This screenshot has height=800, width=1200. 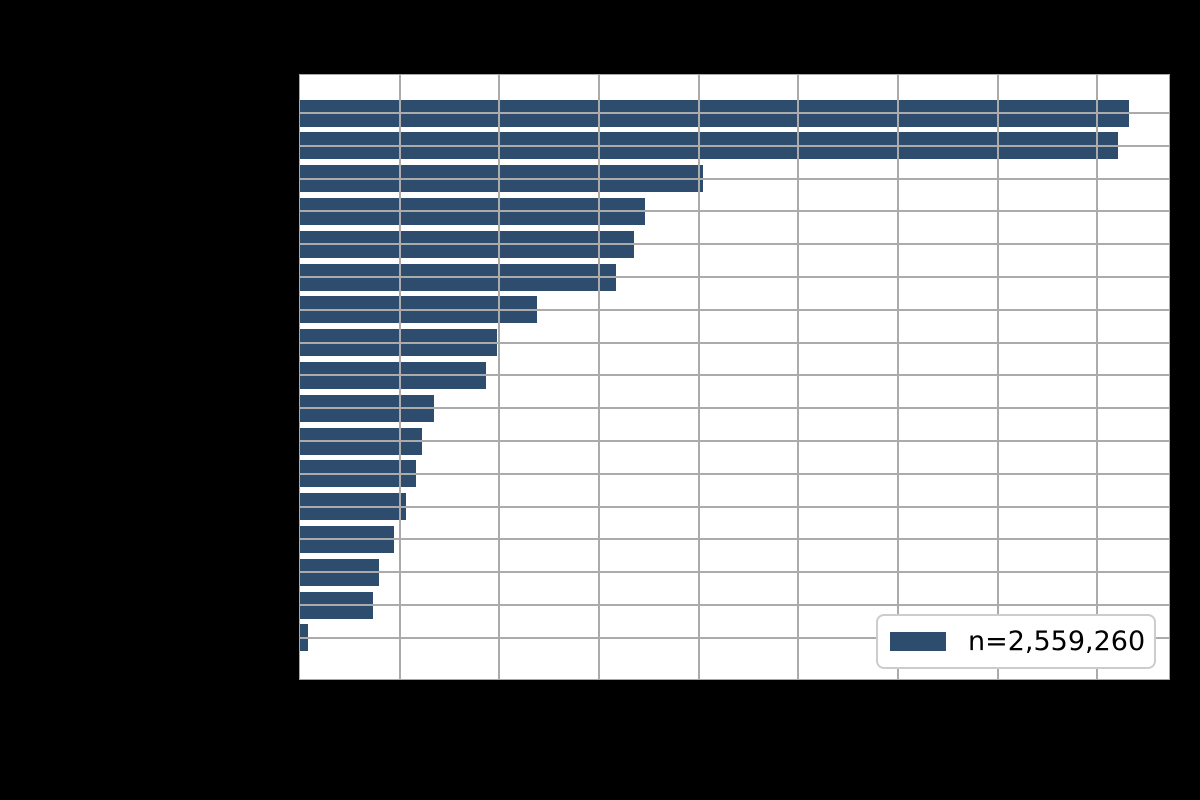 I want to click on legend-label: n=2,559,260, so click(x=1057, y=641).